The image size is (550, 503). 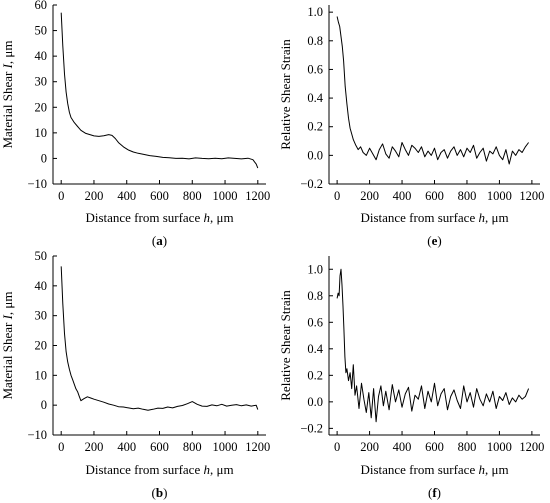 I want to click on y-tick-label: 60, so click(x=41, y=6).